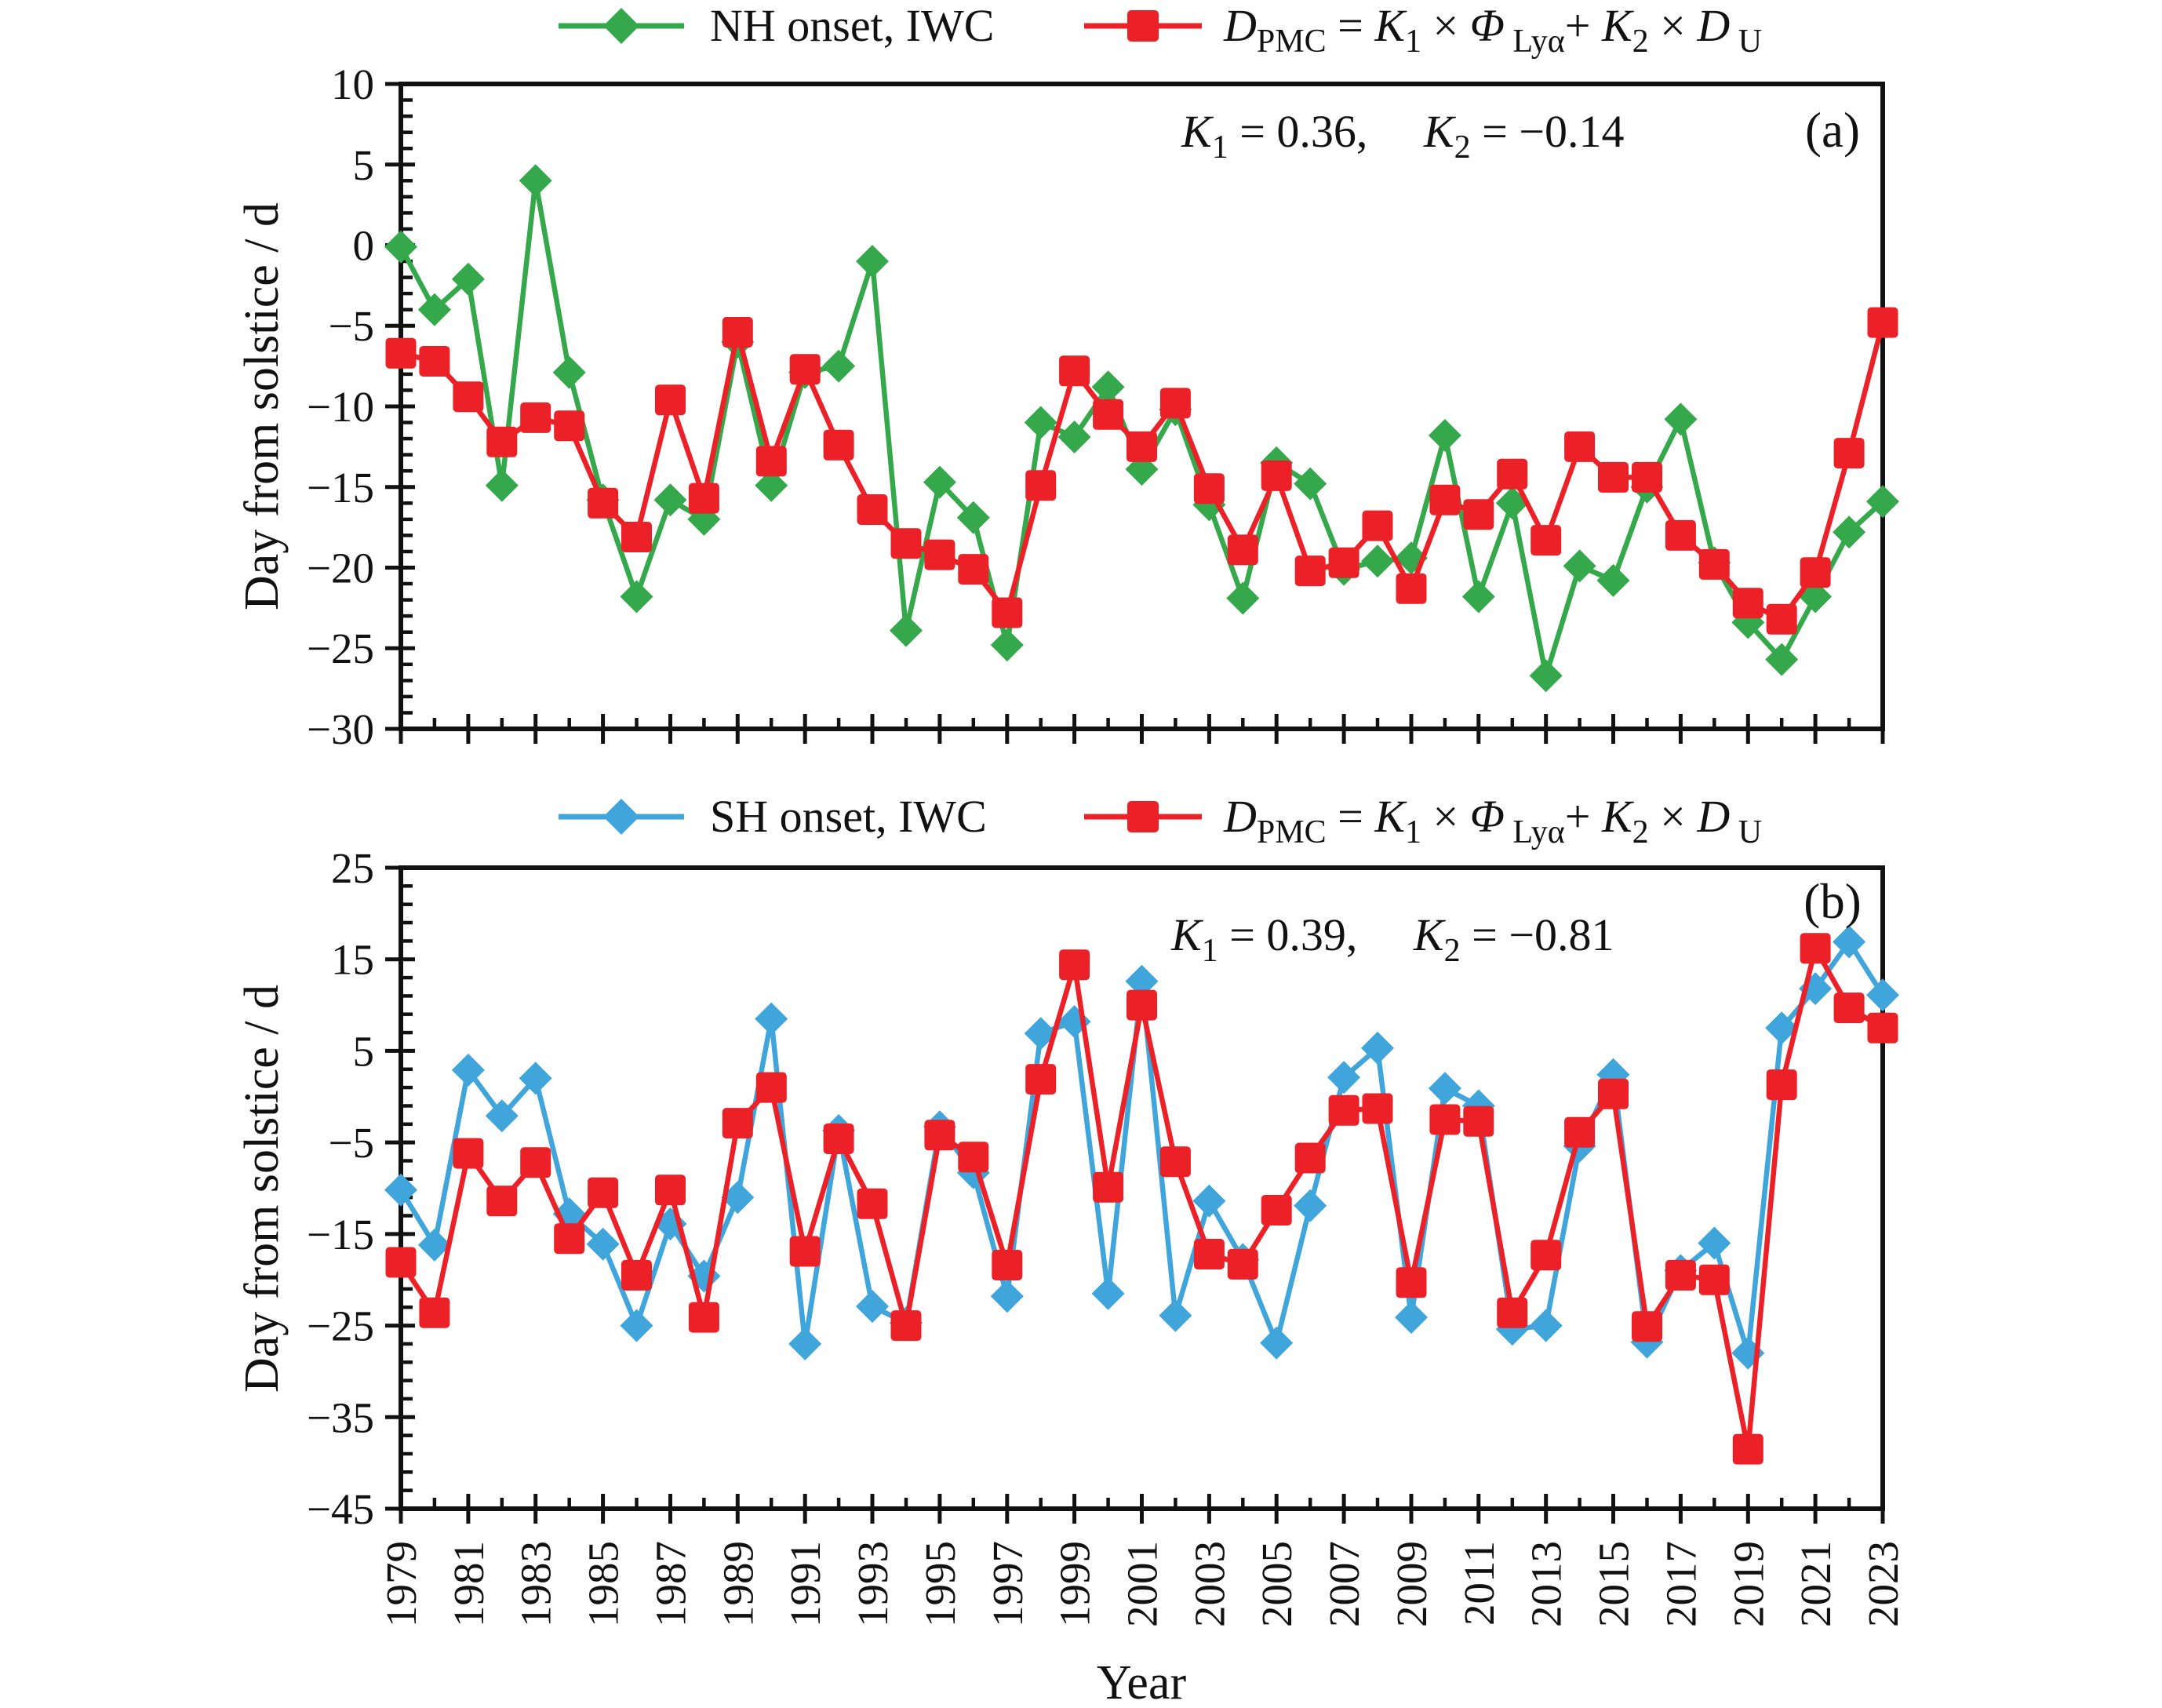 The width and height of the screenshot is (2162, 1708). I want to click on svg-text: 1979, so click(401, 1584).